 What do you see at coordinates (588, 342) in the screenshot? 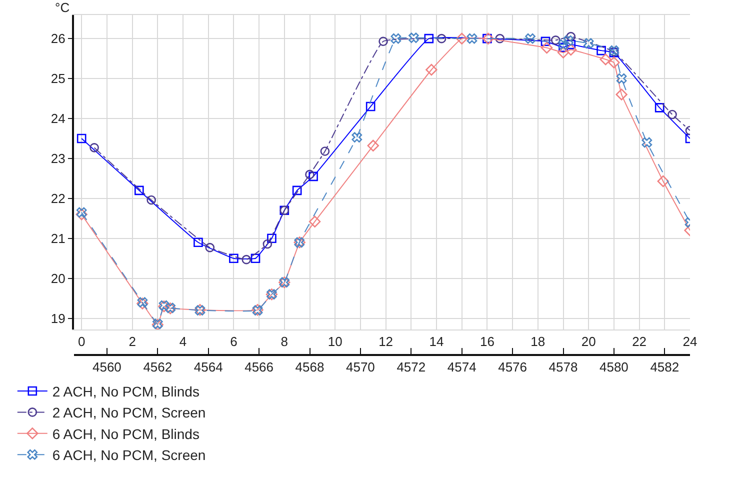
I see `x-tick-label: 20` at bounding box center [588, 342].